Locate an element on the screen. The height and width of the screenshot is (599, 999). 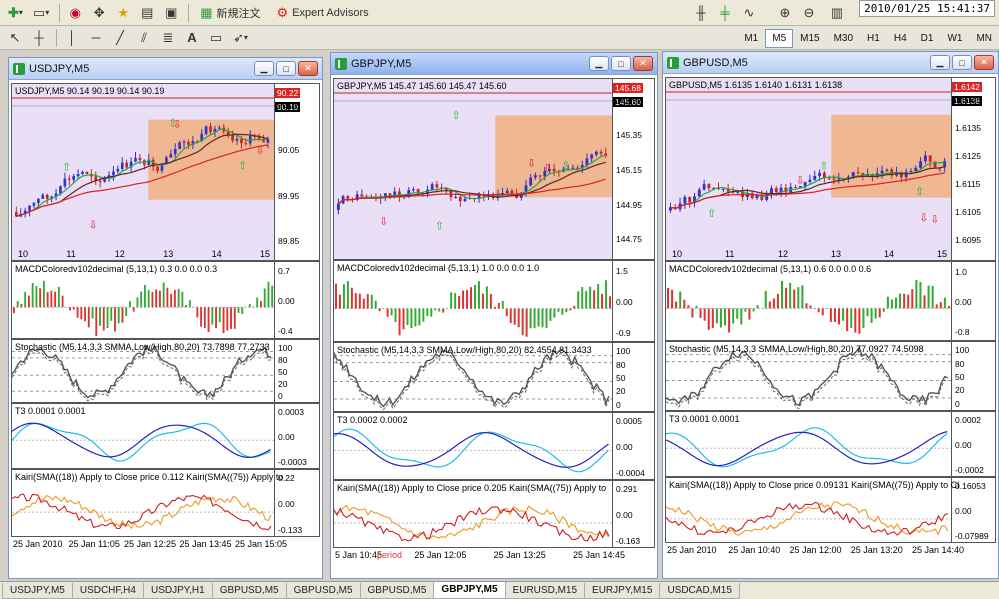
chart-tab: USDJPY,M5 is located at coordinates (37, 591).